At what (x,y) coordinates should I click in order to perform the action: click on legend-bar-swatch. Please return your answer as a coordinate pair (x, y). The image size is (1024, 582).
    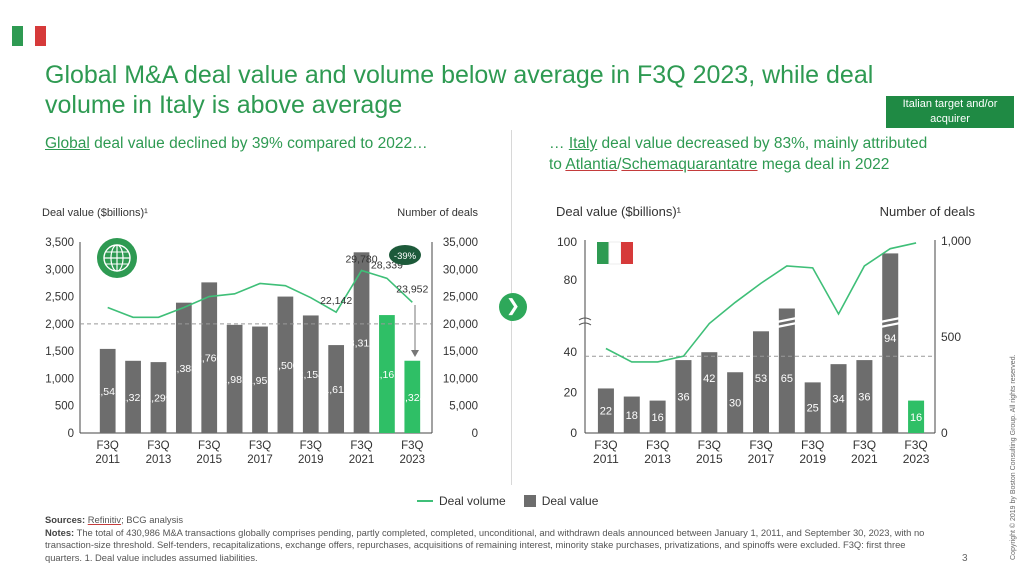
    Looking at the image, I should click on (529, 501).